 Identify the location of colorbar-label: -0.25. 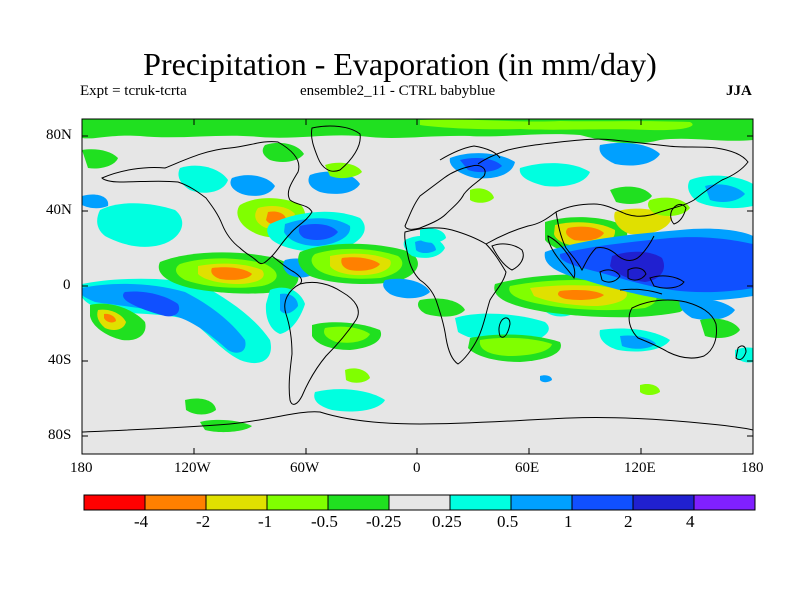
(384, 521).